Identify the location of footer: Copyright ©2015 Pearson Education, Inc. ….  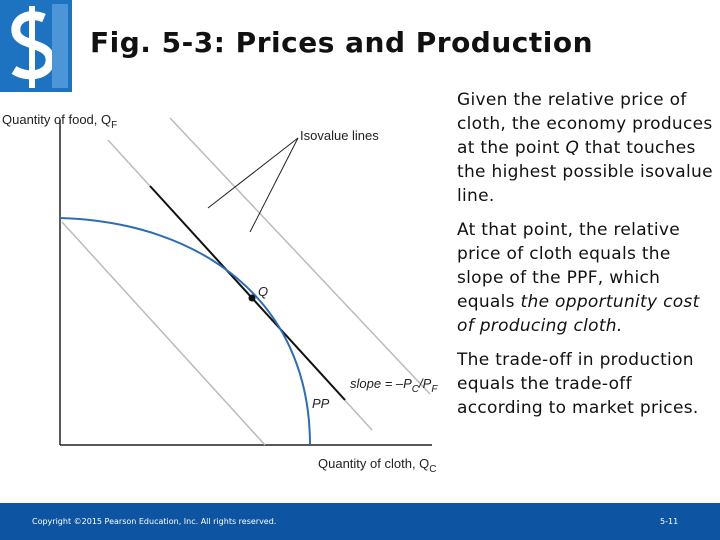
(360, 521).